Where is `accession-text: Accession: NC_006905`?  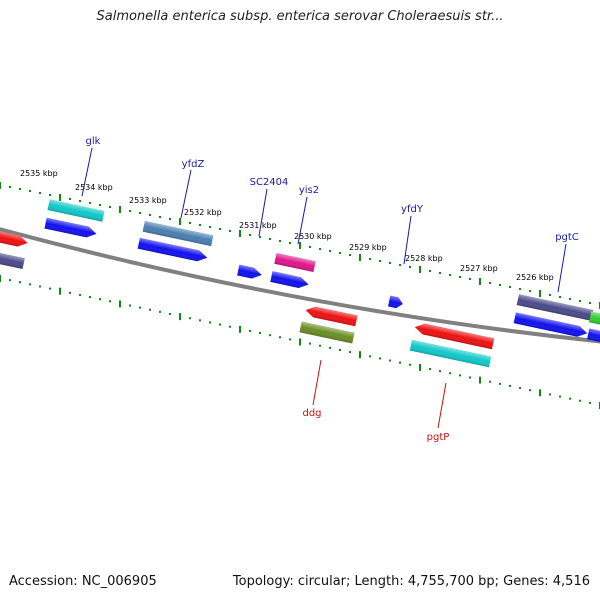
accession-text: Accession: NC_006905 is located at coordinates (83, 581).